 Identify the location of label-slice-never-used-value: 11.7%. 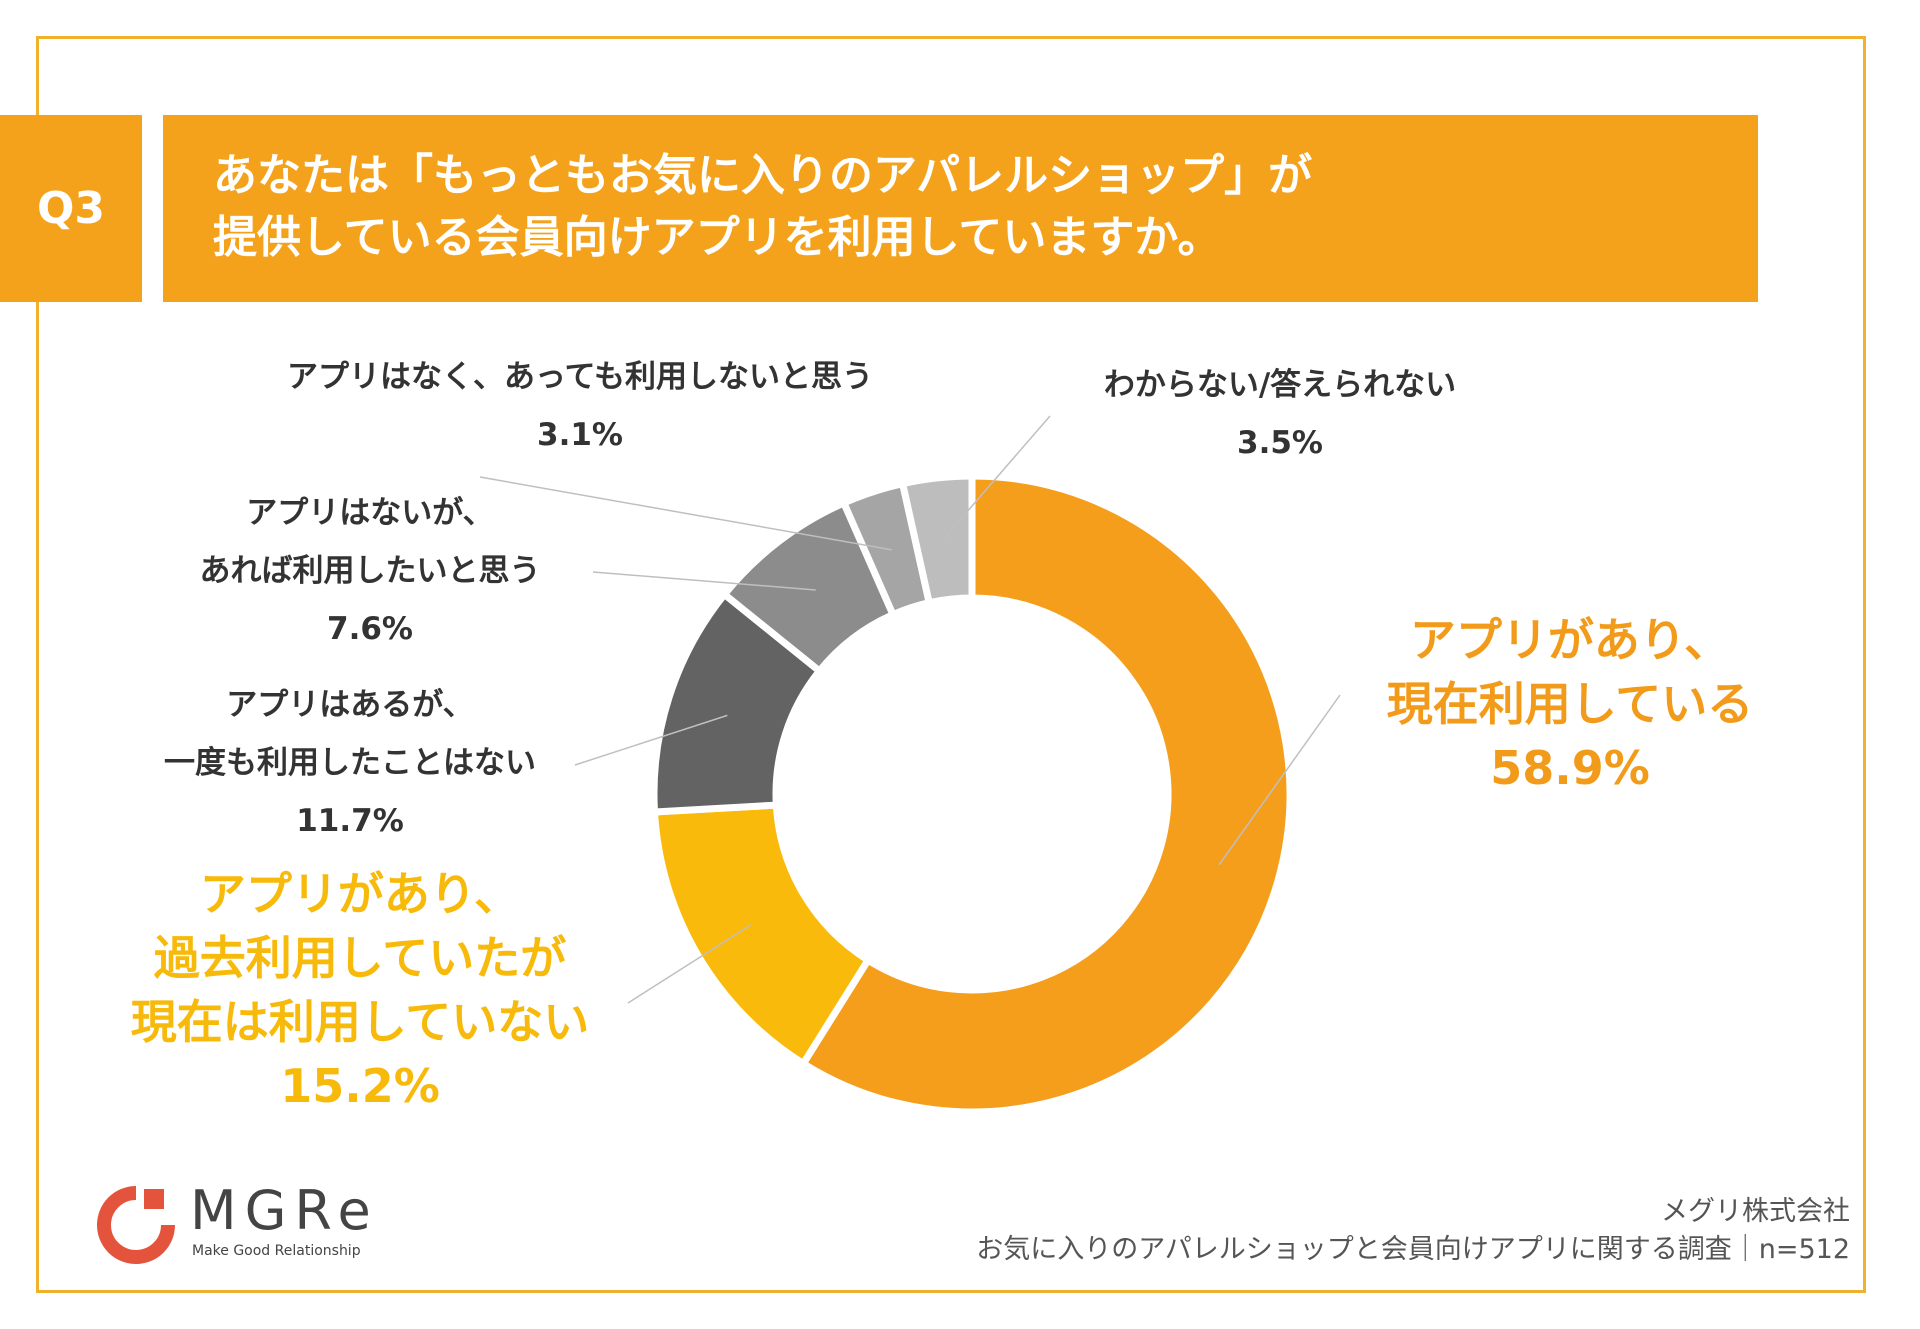
(350, 821).